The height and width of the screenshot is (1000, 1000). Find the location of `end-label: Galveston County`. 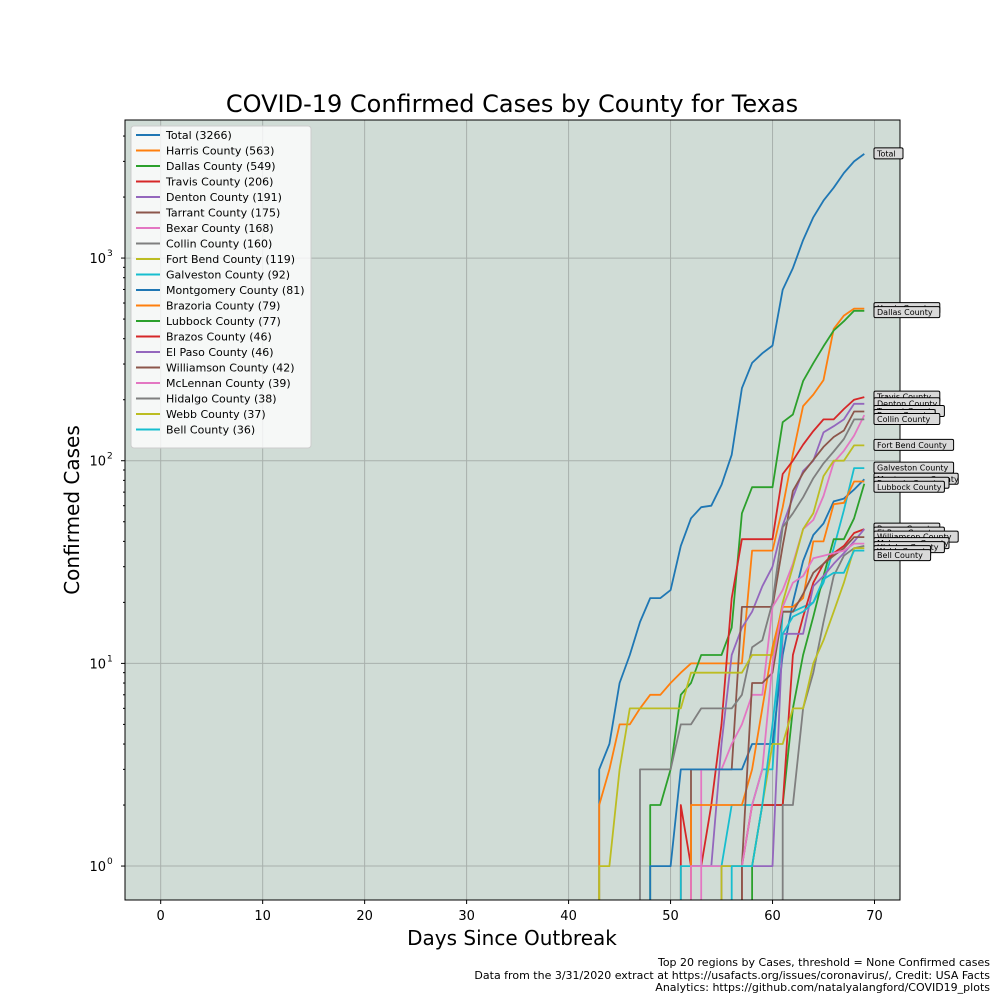

end-label: Galveston County is located at coordinates (914, 467).